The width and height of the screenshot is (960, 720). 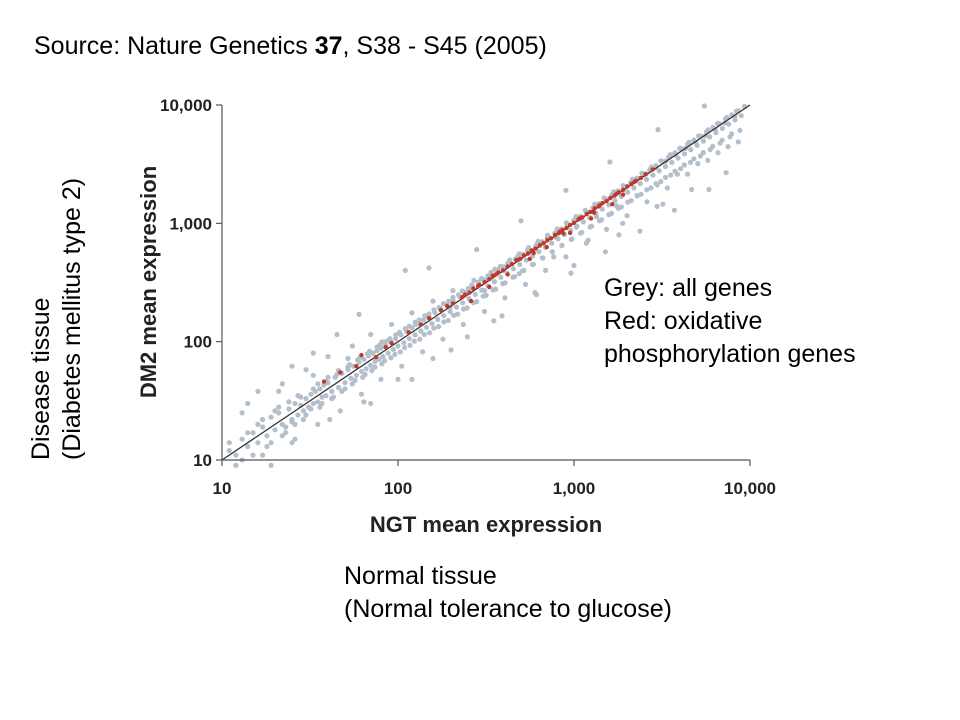 What do you see at coordinates (191, 283) in the screenshot?
I see `y-axis-ticks: 10 100 1,000 10,000` at bounding box center [191, 283].